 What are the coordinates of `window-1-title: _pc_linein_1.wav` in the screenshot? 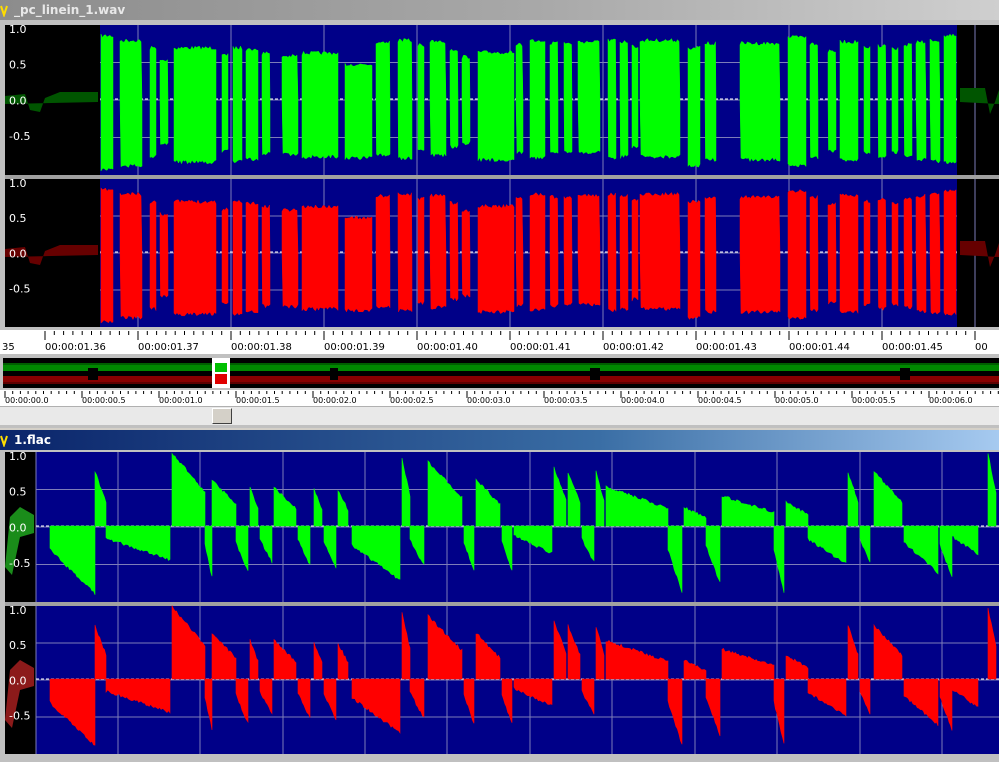 It's located at (70, 10).